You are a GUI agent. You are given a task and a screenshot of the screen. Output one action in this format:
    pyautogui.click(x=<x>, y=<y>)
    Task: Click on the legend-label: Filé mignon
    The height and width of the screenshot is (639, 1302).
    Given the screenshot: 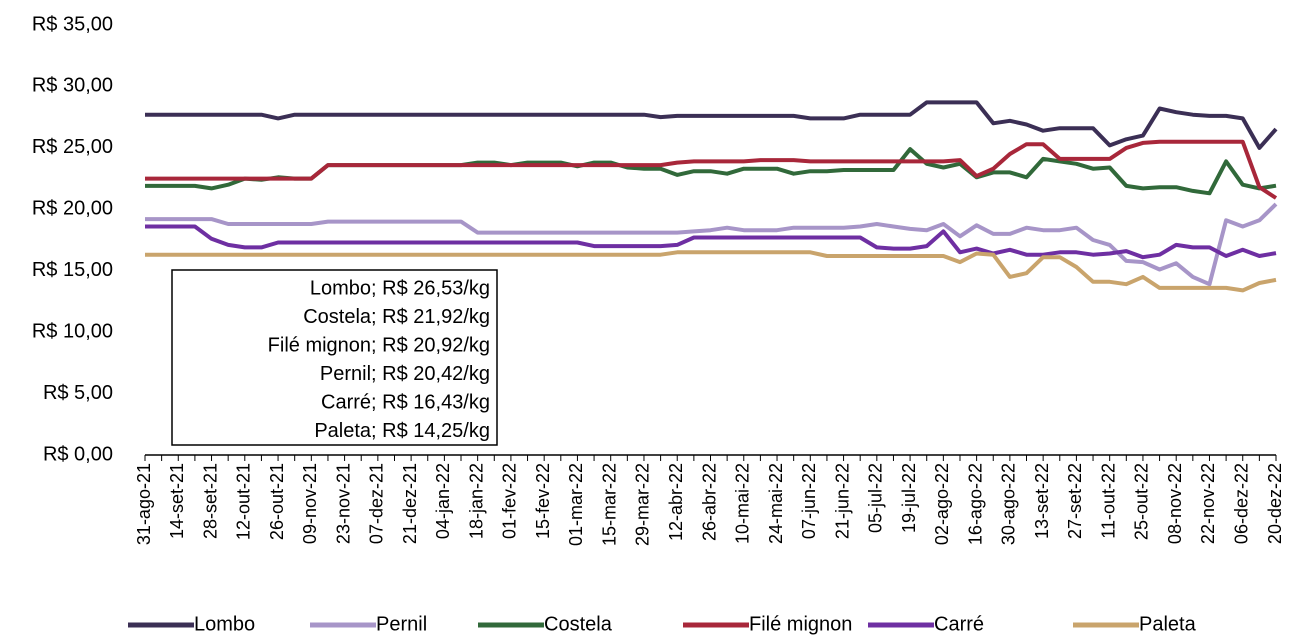 What is the action you would take?
    pyautogui.click(x=800, y=624)
    